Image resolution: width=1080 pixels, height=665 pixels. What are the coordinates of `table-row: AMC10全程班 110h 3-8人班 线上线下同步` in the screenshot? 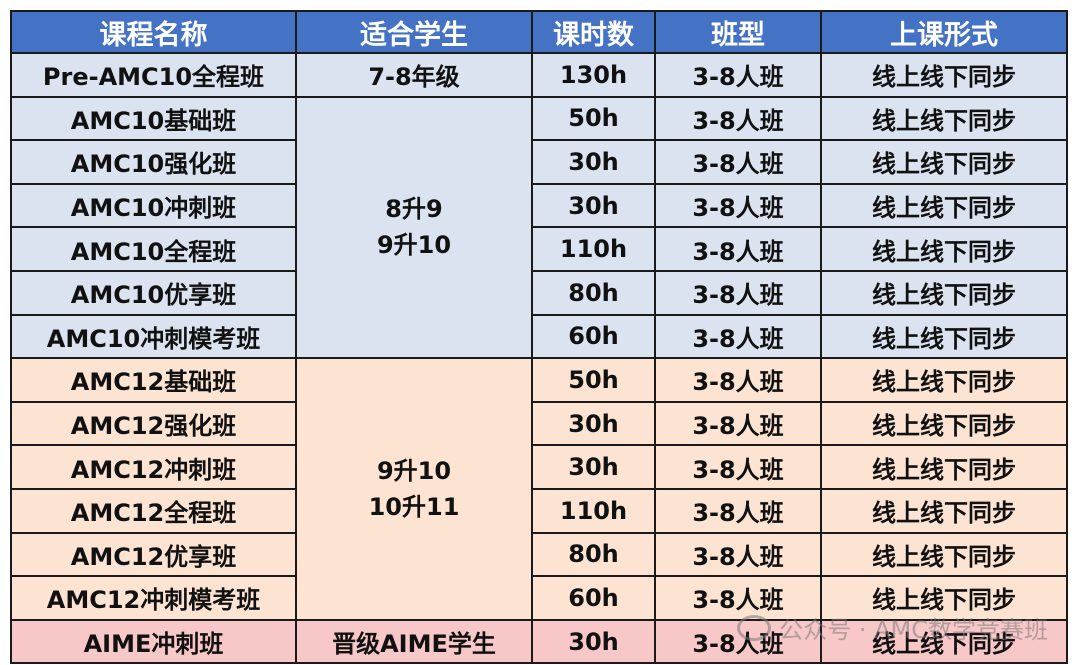 It's located at (539, 249).